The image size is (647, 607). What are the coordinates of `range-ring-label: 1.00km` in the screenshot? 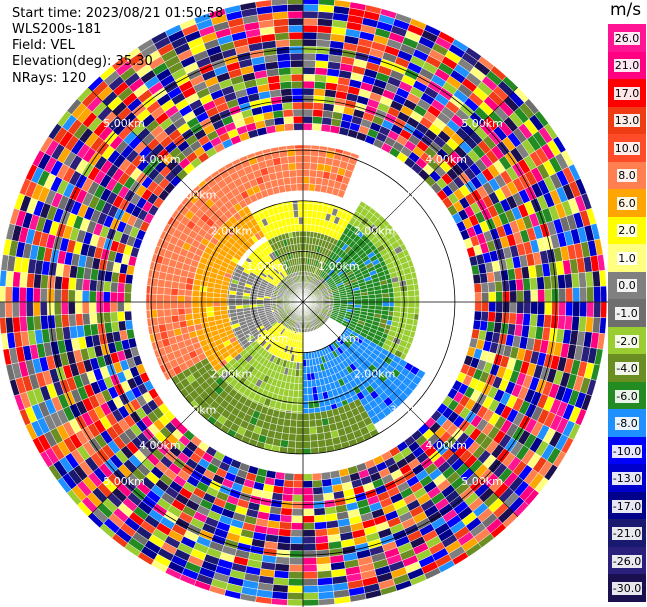 It's located at (267, 266).